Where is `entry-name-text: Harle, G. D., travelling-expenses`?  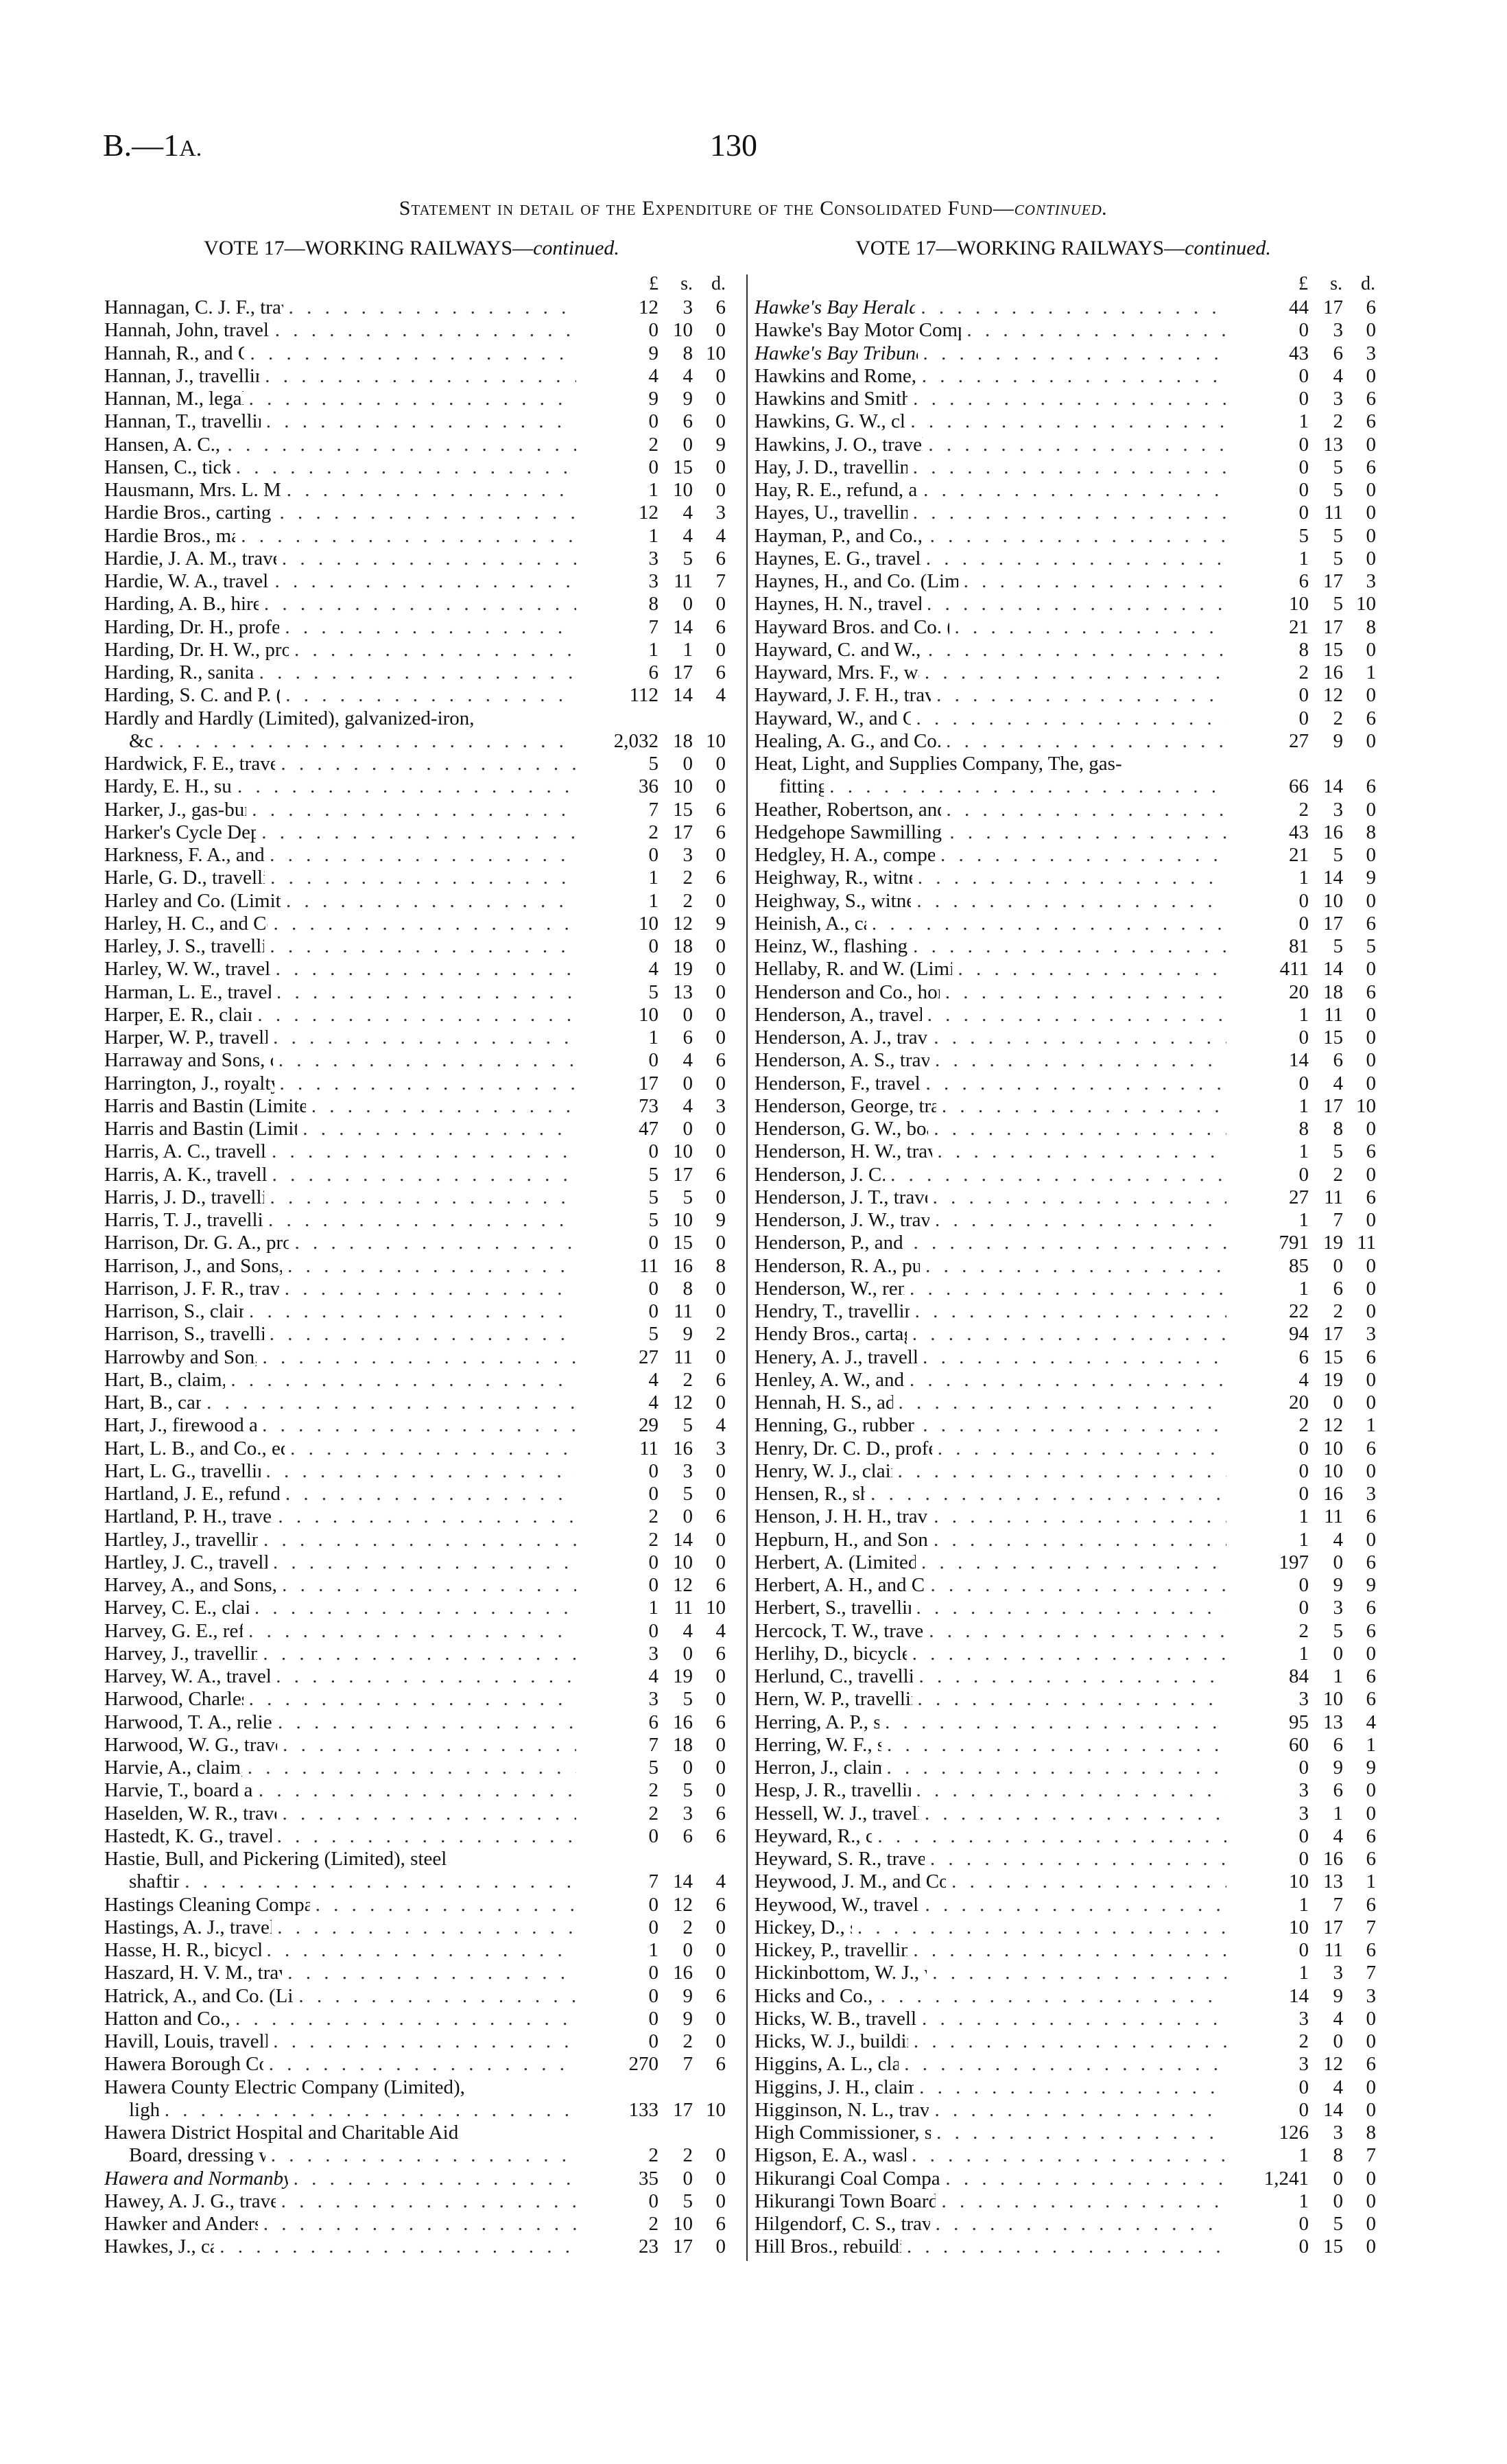
entry-name-text: Harle, G. D., travelling-expenses is located at coordinates (185, 878).